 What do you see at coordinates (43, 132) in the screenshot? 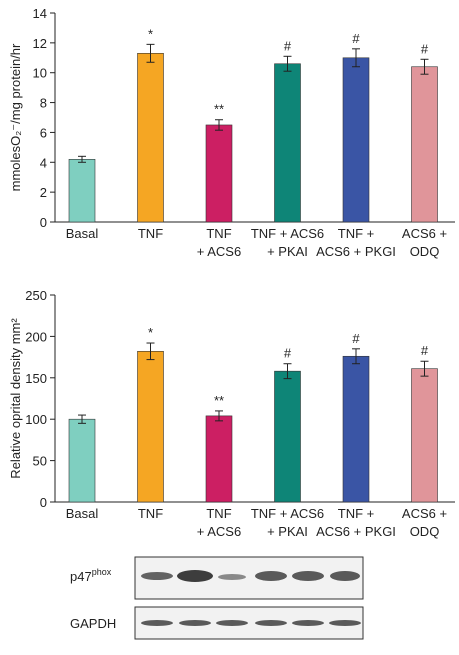
I see `y-tick-label: 6` at bounding box center [43, 132].